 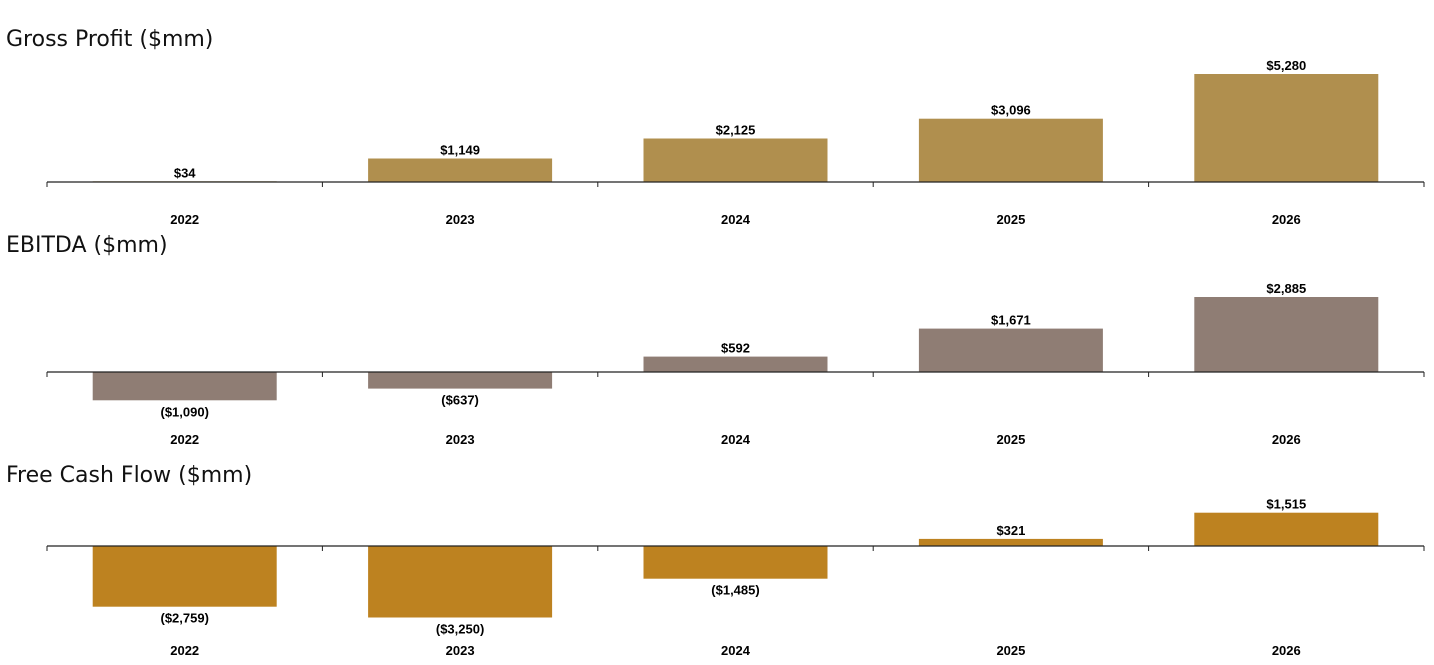 I want to click on value-label-2026: $2,885, so click(x=1286, y=288).